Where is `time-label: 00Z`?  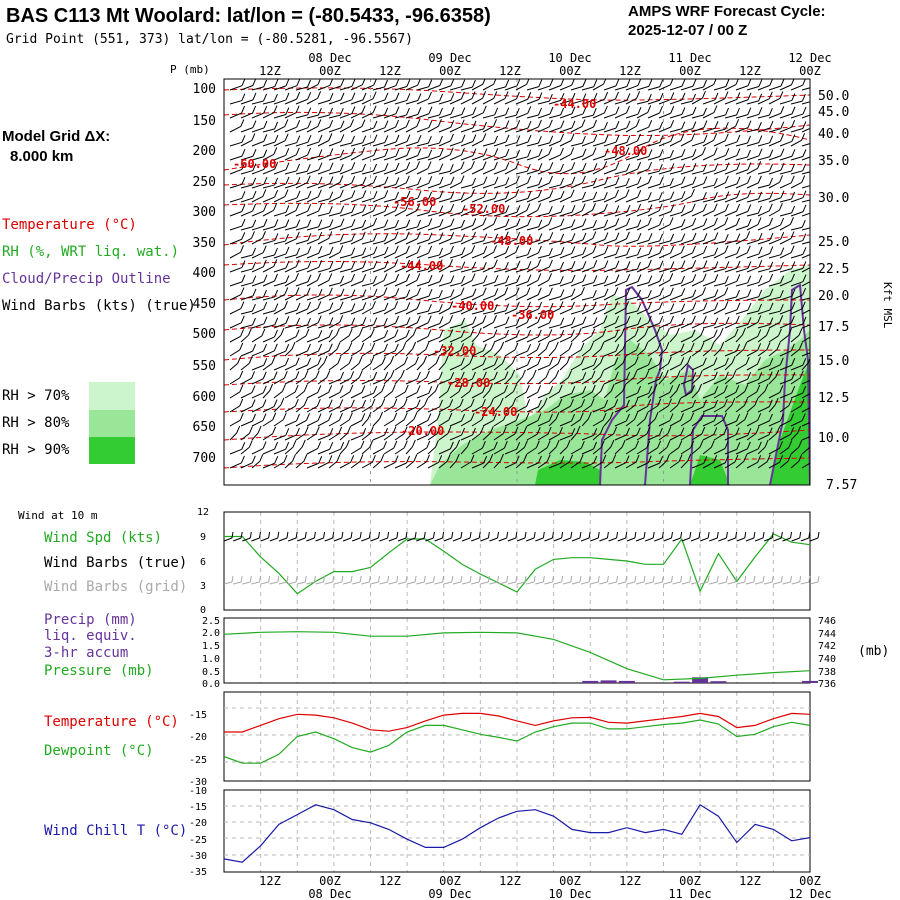 time-label: 00Z is located at coordinates (570, 881).